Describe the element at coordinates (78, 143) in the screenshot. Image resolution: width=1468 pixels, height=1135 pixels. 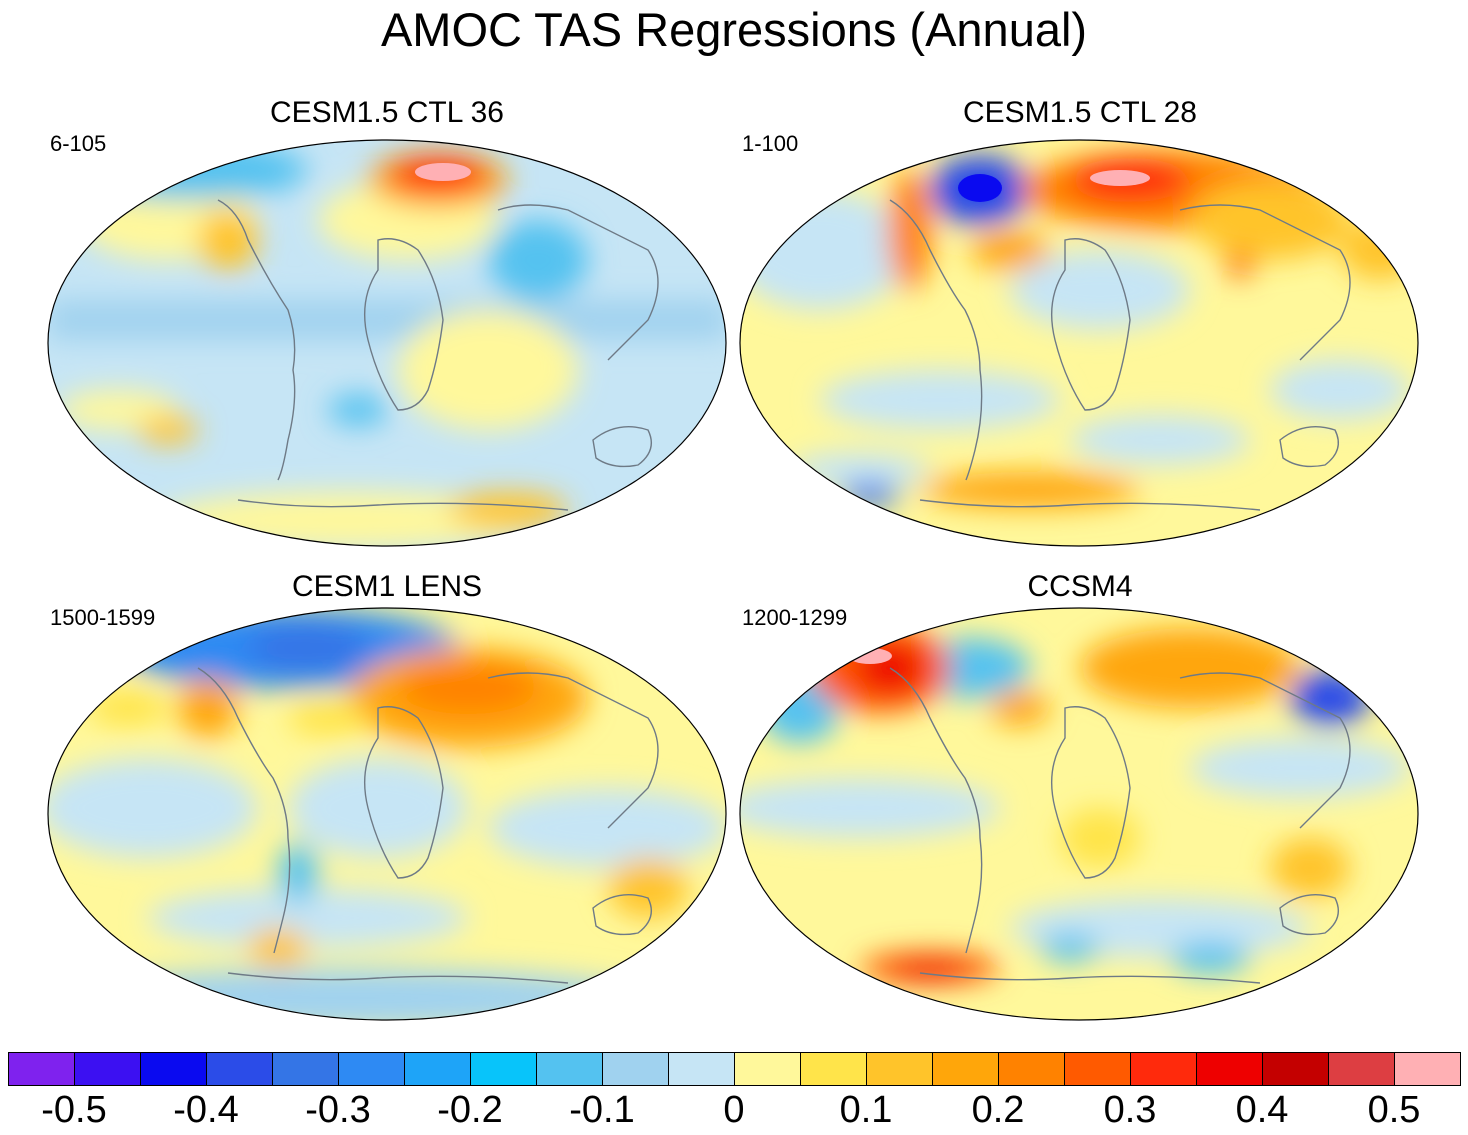
I see `panel-years: 6-105` at that location.